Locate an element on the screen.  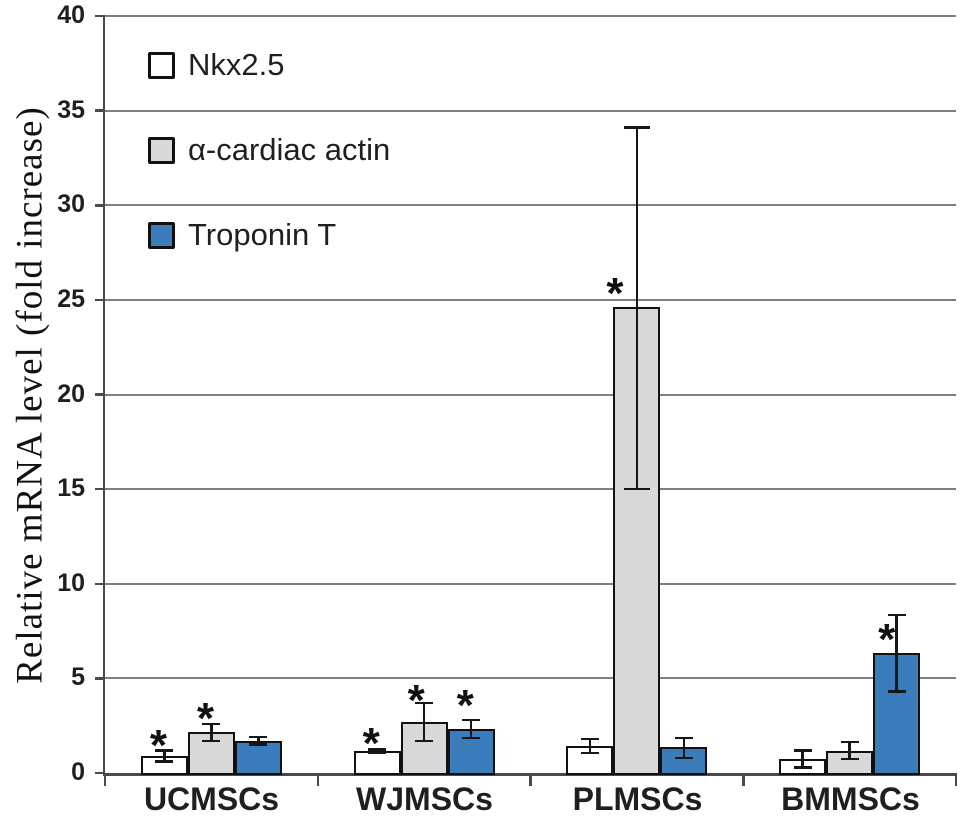
error-cap-bottom-α-cardiac actin-PLMSCs is located at coordinates (636, 489).